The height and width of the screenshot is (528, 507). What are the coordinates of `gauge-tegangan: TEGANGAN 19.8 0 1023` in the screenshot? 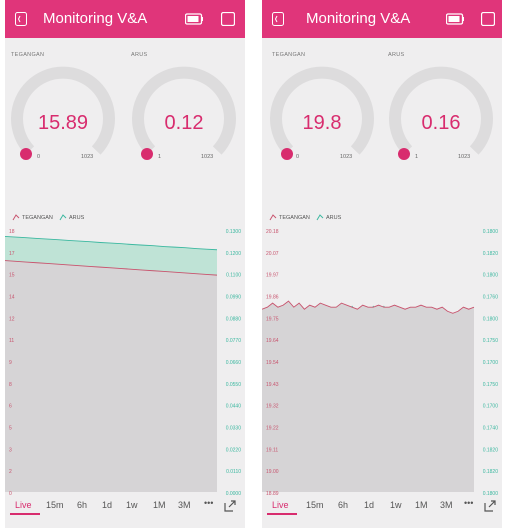 It's located at (322, 116).